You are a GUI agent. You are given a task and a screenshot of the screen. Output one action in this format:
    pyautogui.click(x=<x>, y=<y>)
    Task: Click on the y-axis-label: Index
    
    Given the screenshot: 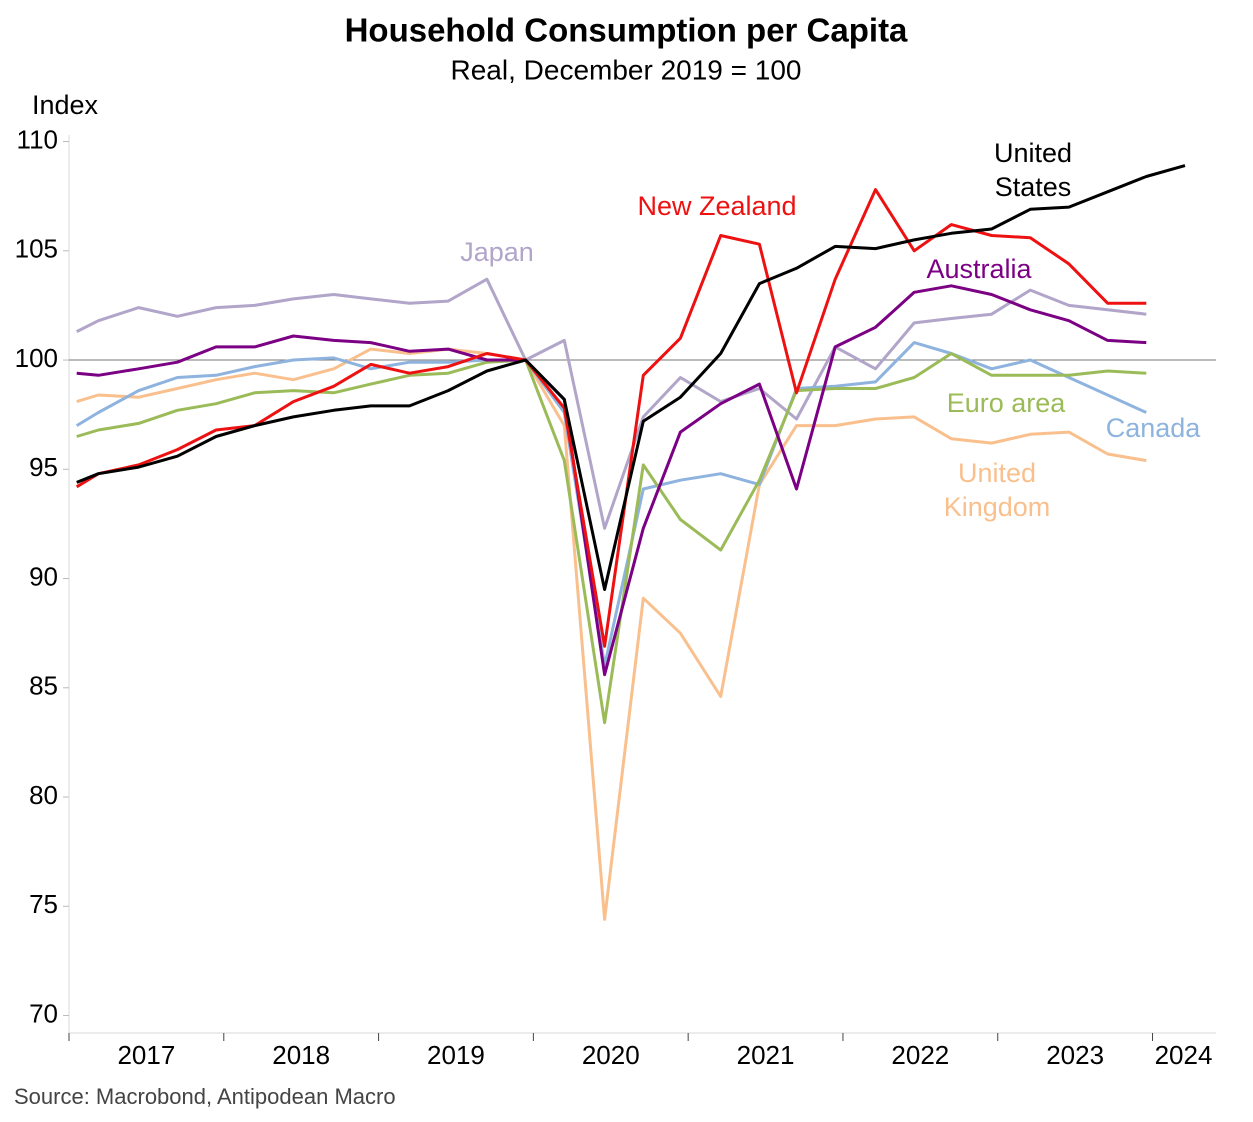 What is the action you would take?
    pyautogui.click(x=65, y=105)
    